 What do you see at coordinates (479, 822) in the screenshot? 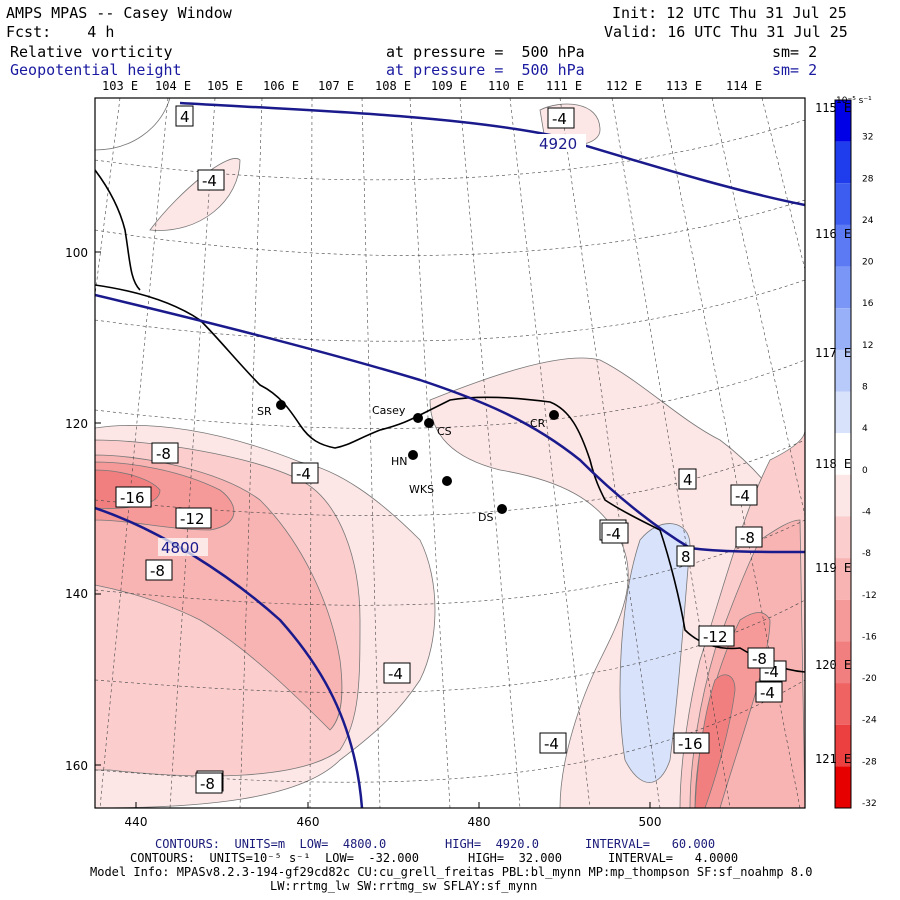
I see `x-tick-label: 480` at bounding box center [479, 822].